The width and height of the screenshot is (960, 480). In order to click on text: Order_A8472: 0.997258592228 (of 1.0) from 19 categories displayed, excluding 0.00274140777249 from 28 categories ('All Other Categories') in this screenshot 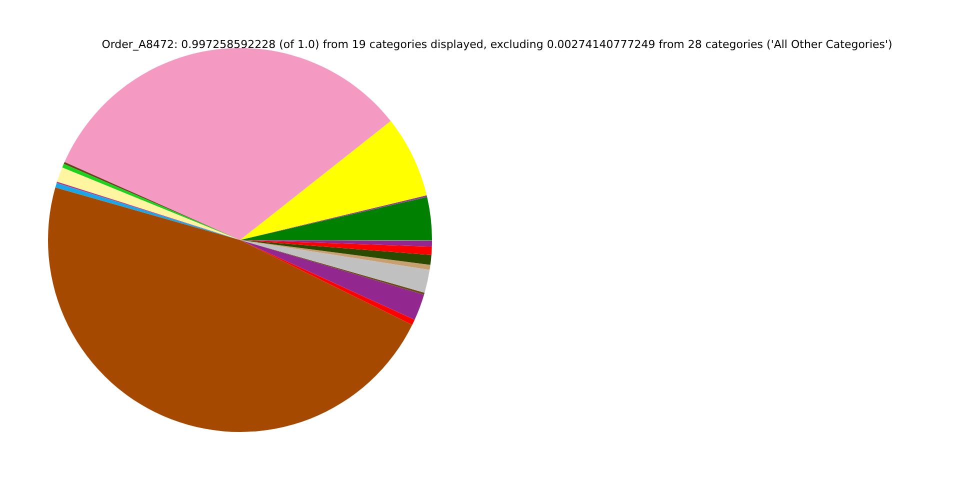, I will do `click(497, 44)`.